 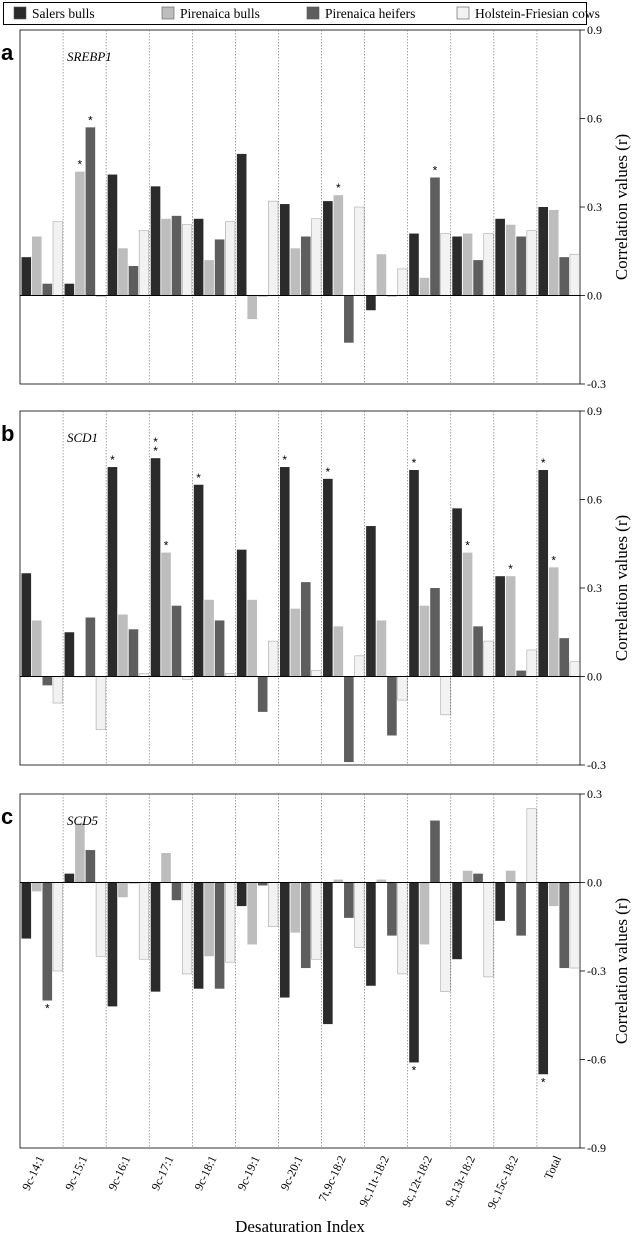 What do you see at coordinates (82, 437) in the screenshot?
I see `gene-label: SCD1` at bounding box center [82, 437].